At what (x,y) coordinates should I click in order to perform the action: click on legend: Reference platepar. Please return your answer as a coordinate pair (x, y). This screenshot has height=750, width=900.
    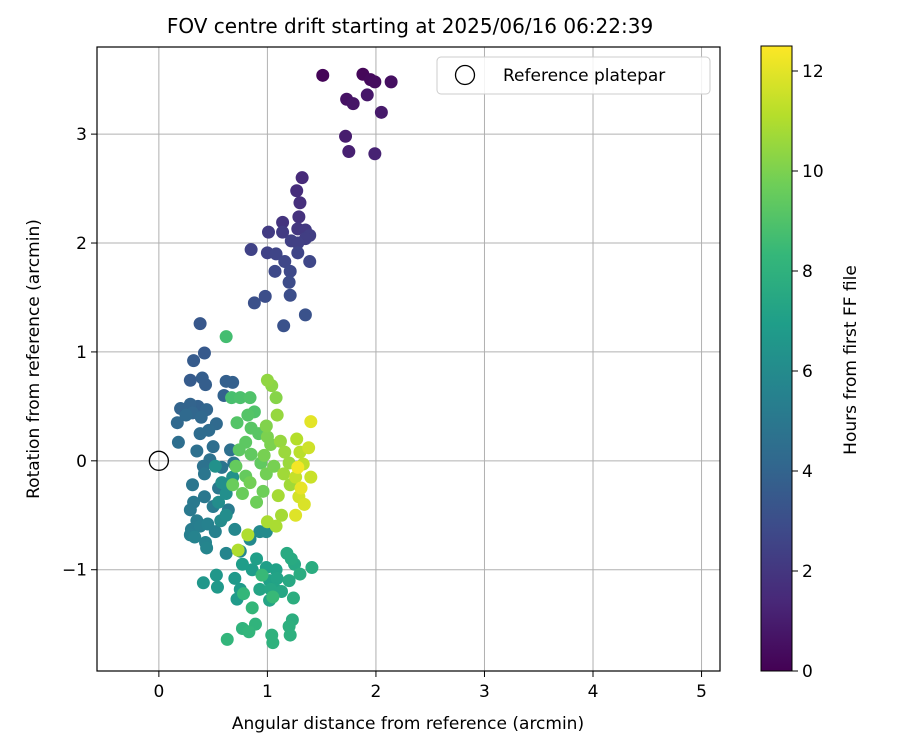
    Looking at the image, I should click on (573, 75).